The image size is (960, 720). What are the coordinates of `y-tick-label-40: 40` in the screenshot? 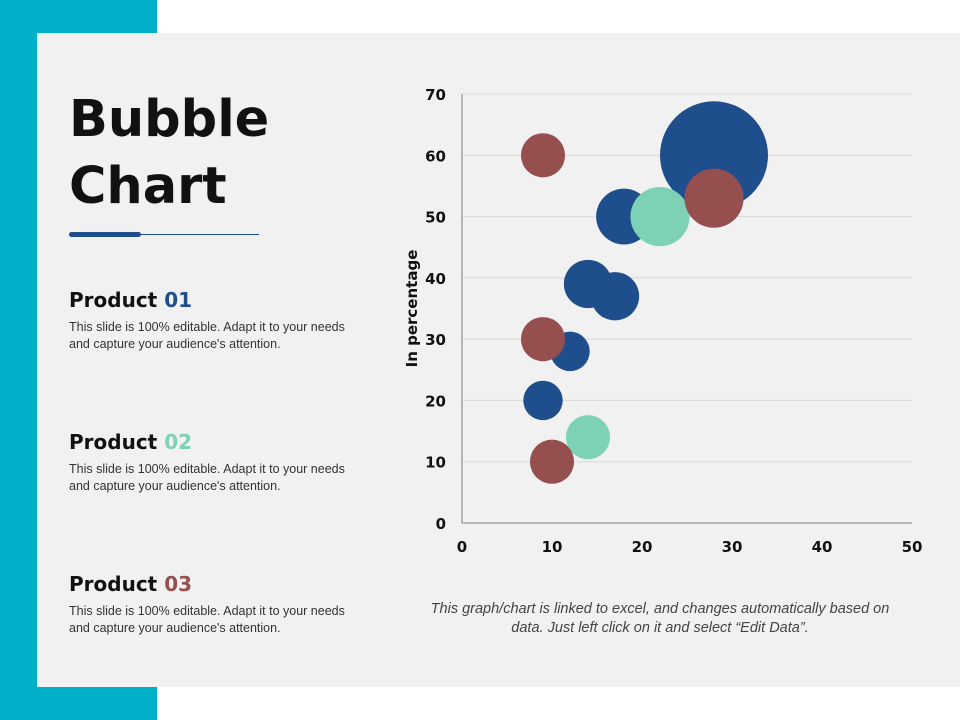 It's located at (435, 279).